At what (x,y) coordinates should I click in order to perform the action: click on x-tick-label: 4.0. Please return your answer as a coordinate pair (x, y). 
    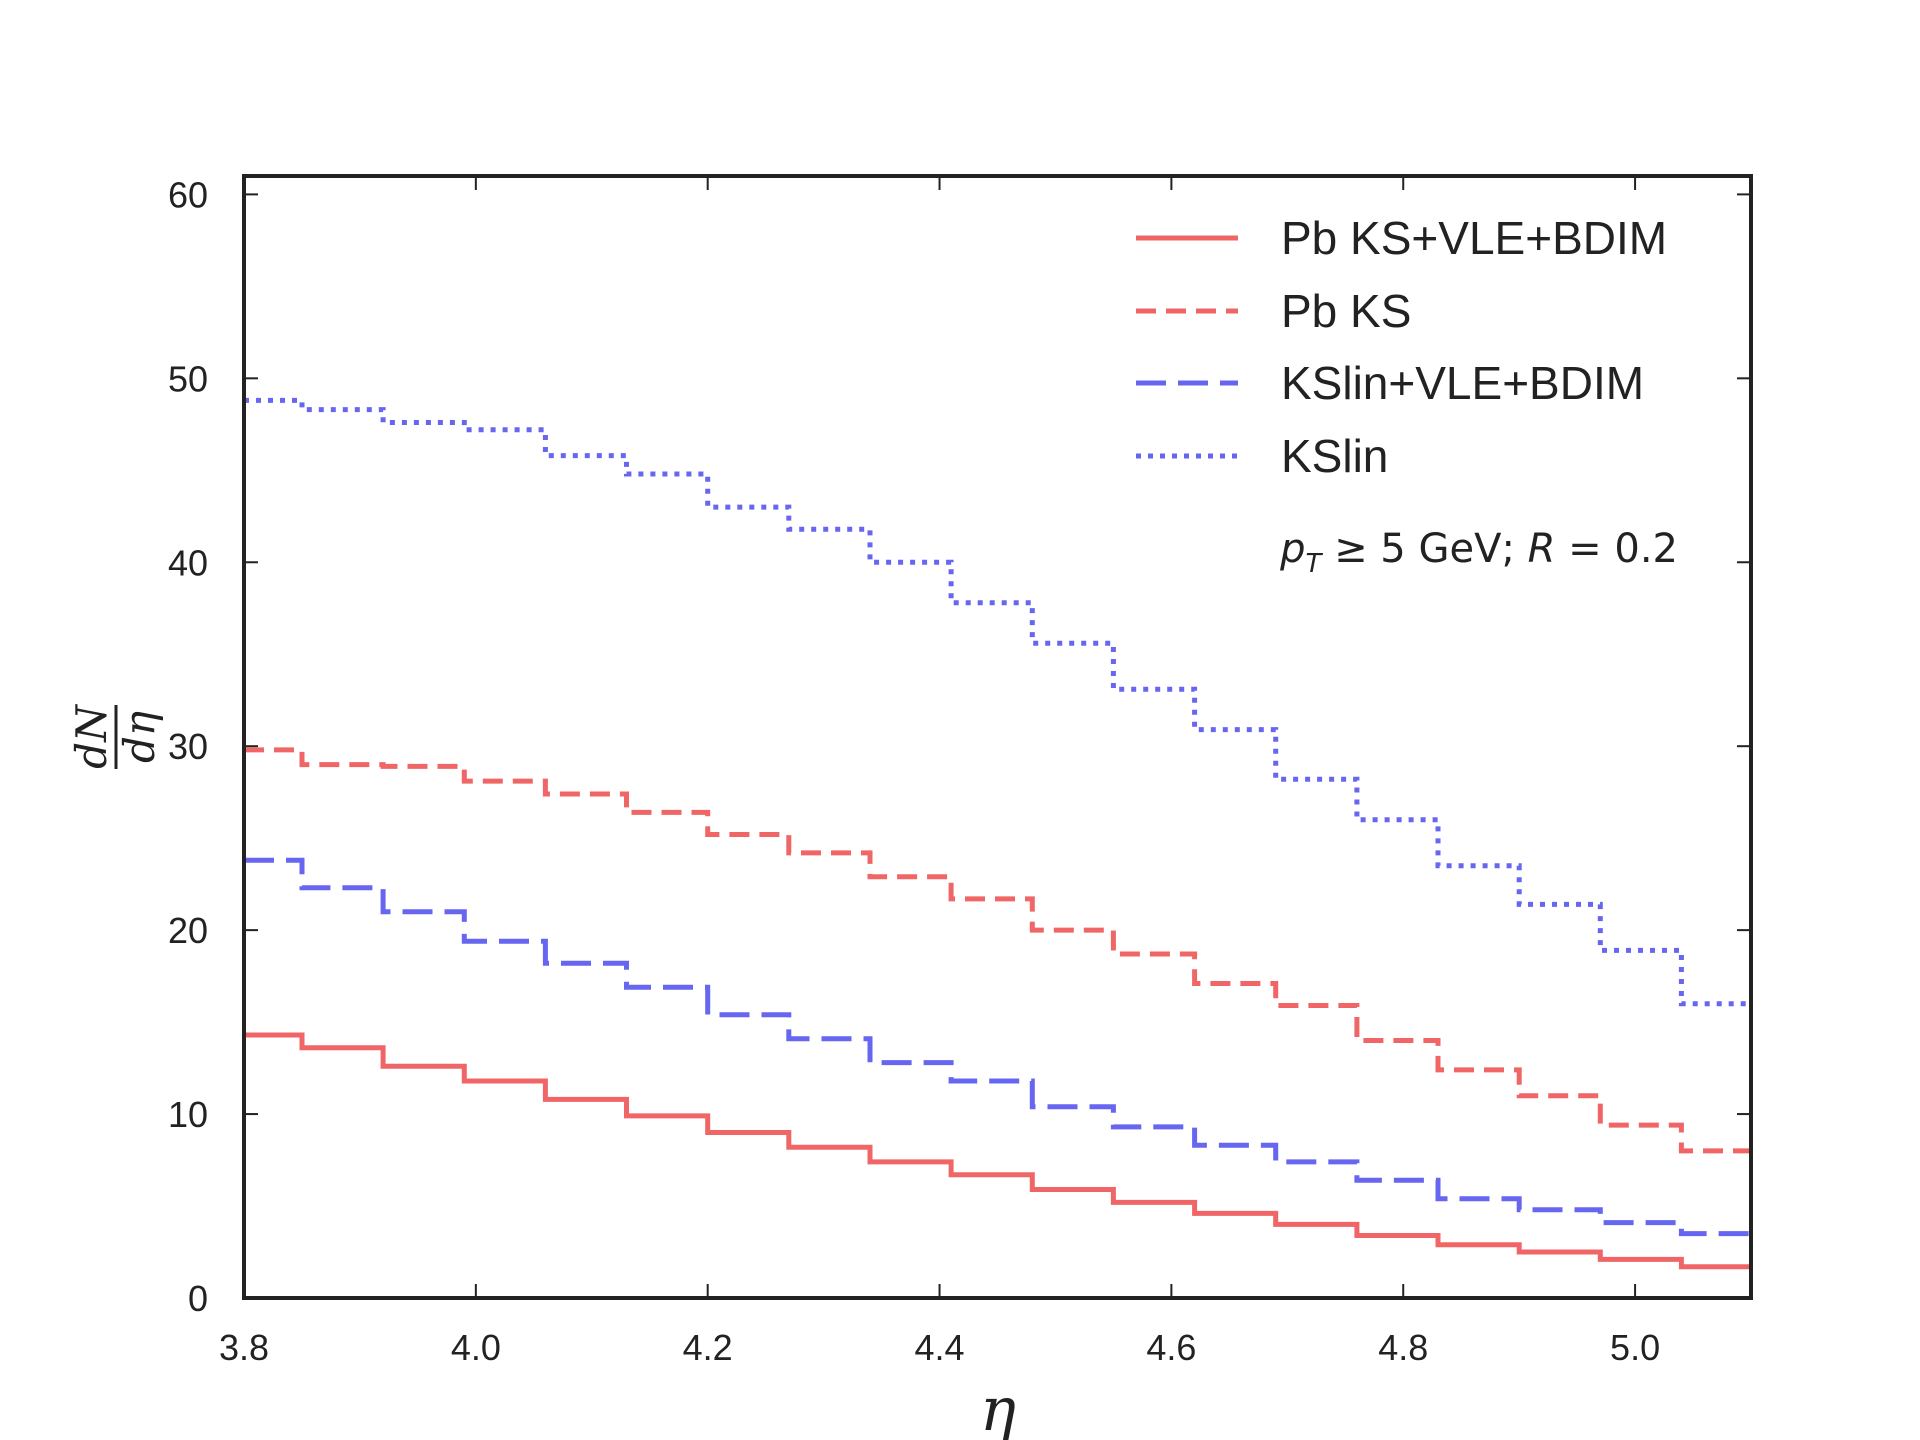
    Looking at the image, I should click on (476, 1347).